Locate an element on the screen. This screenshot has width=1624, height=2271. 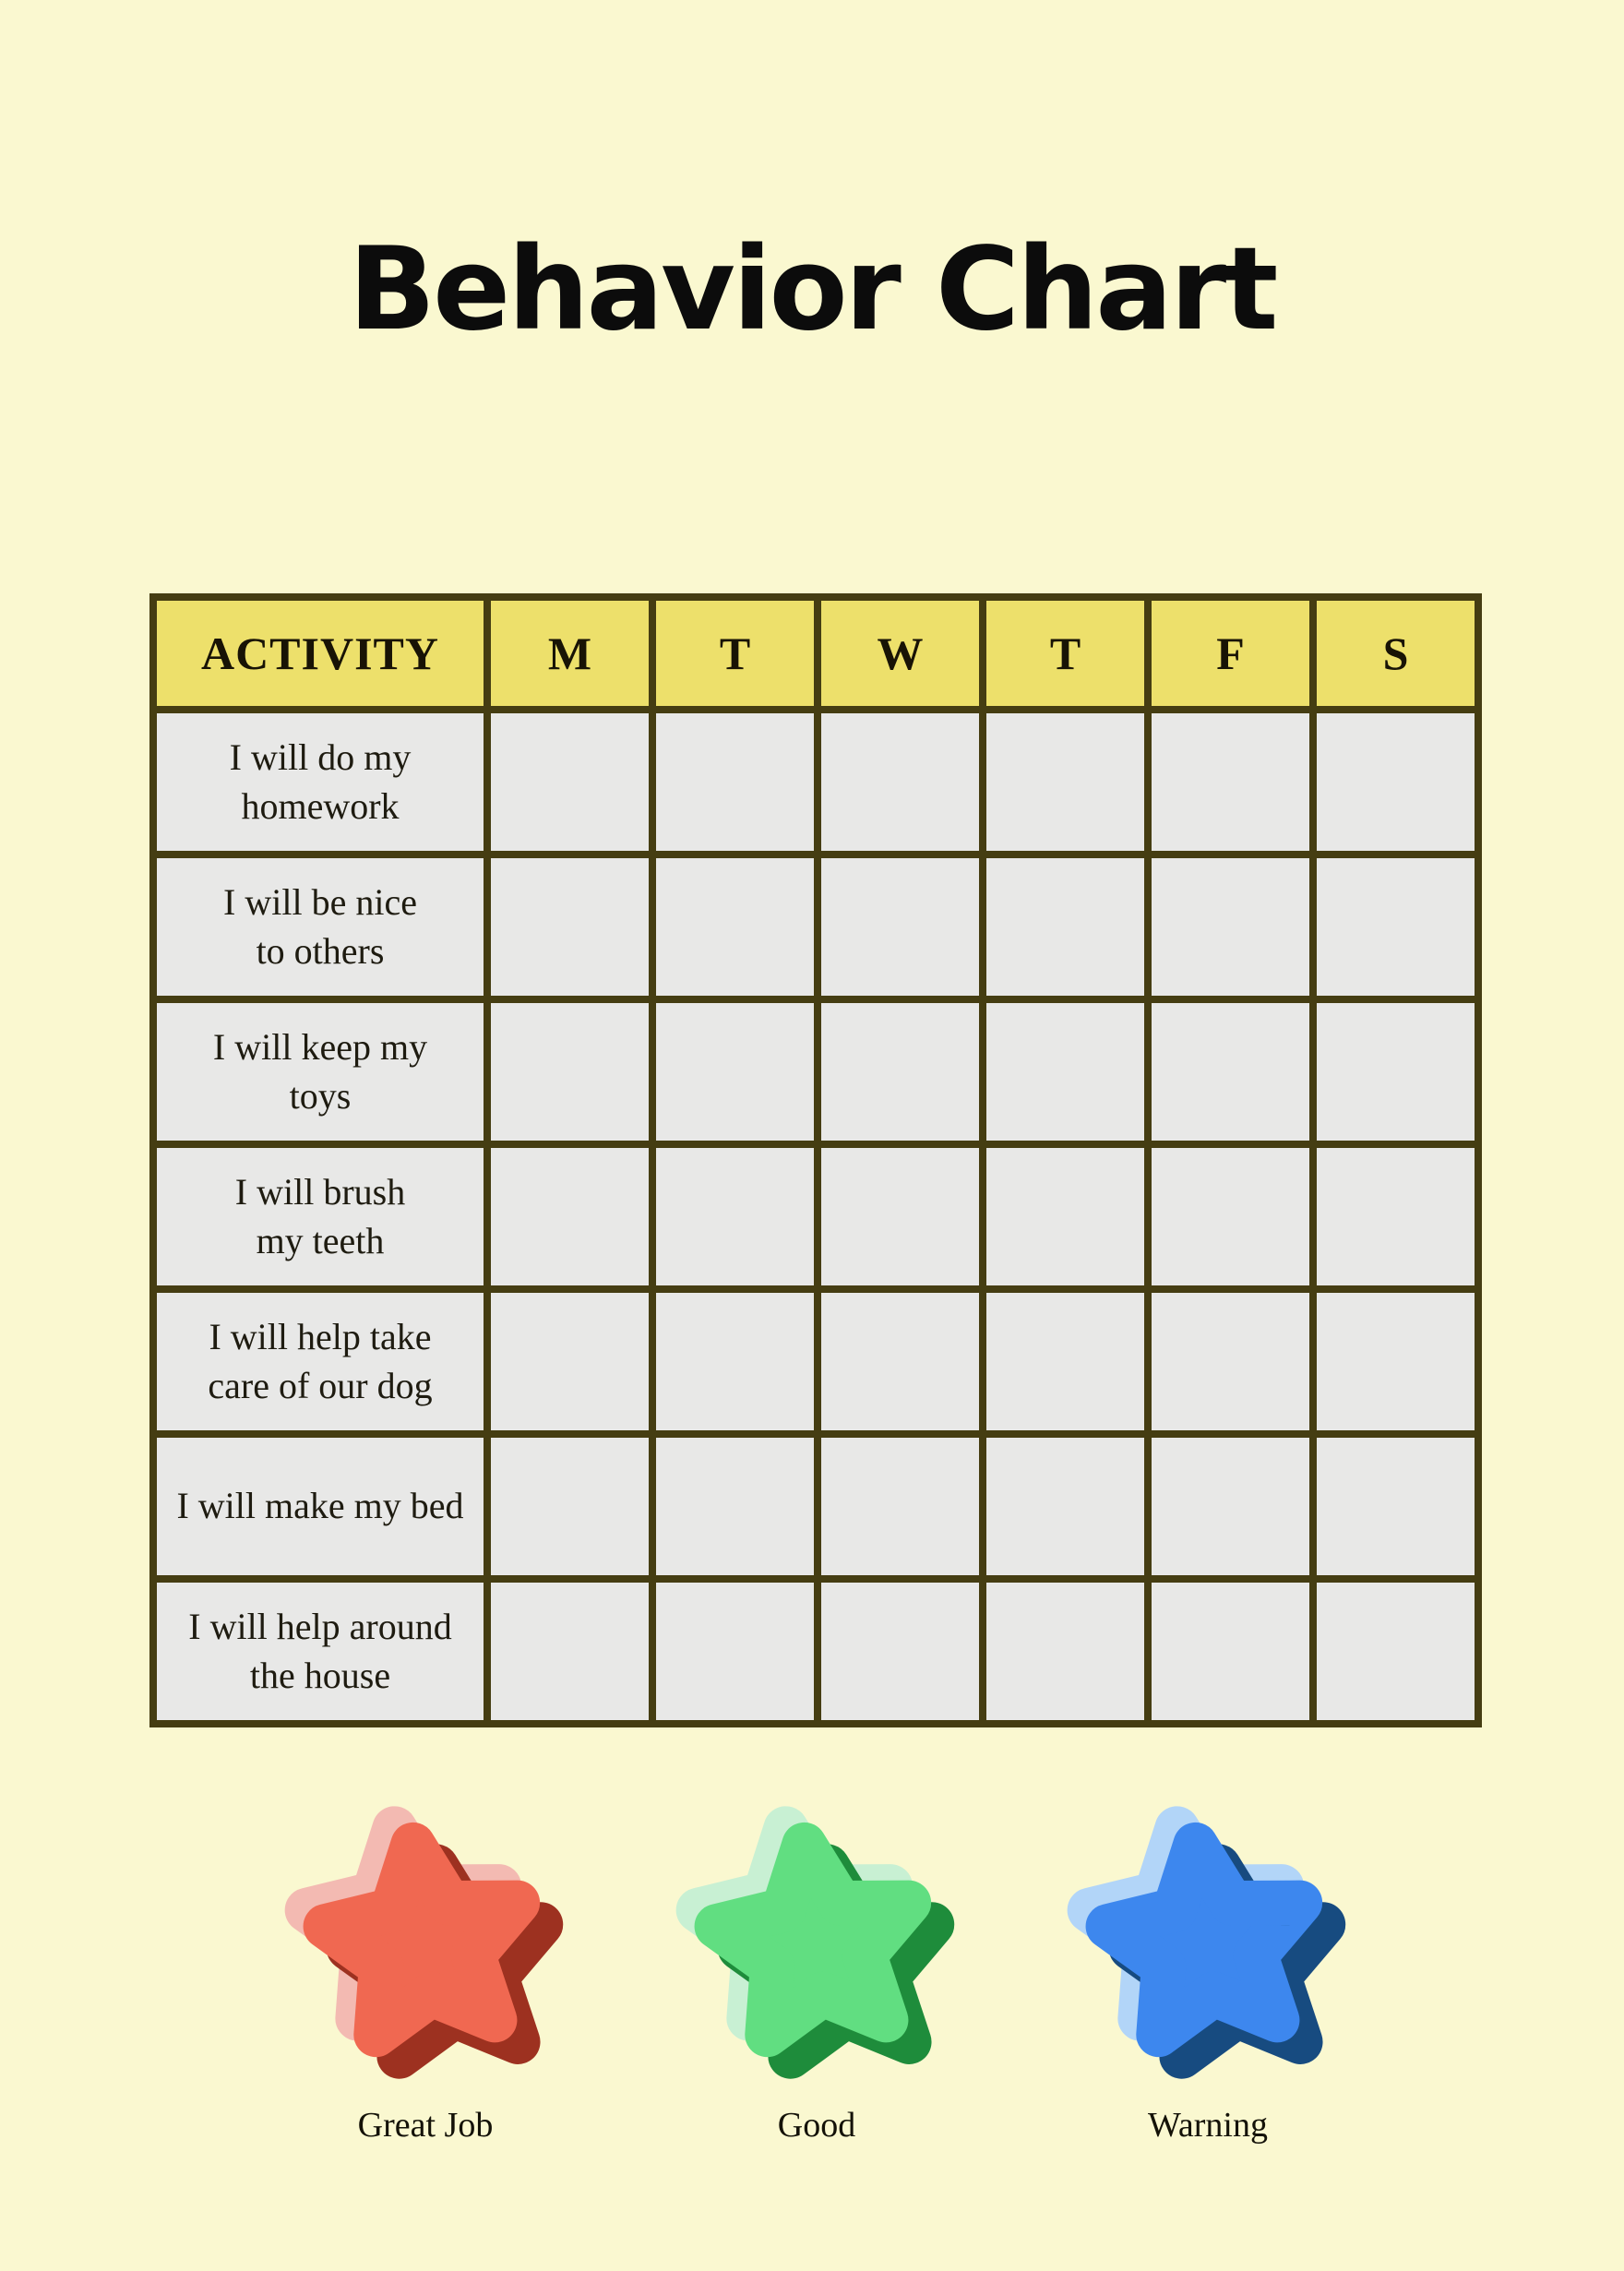
table-row: I will keep my toys is located at coordinates (815, 1072).